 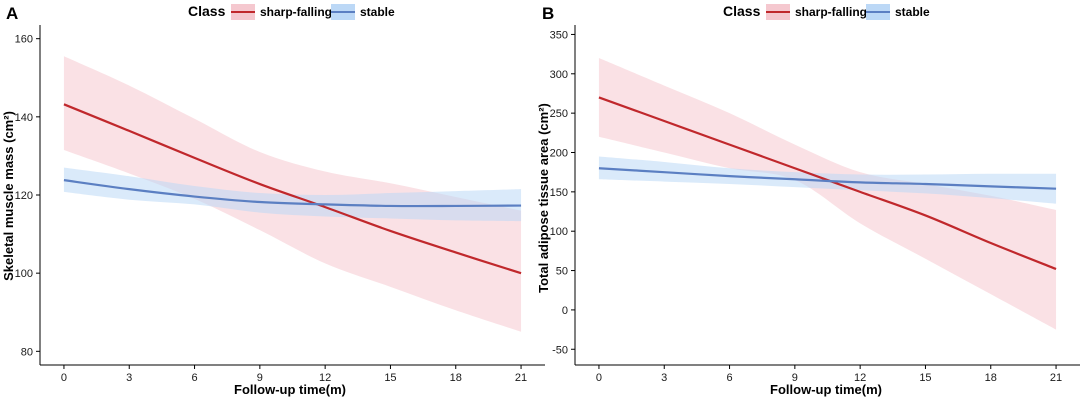 What do you see at coordinates (562, 272) in the screenshot?
I see `y-tick-label-b: 50` at bounding box center [562, 272].